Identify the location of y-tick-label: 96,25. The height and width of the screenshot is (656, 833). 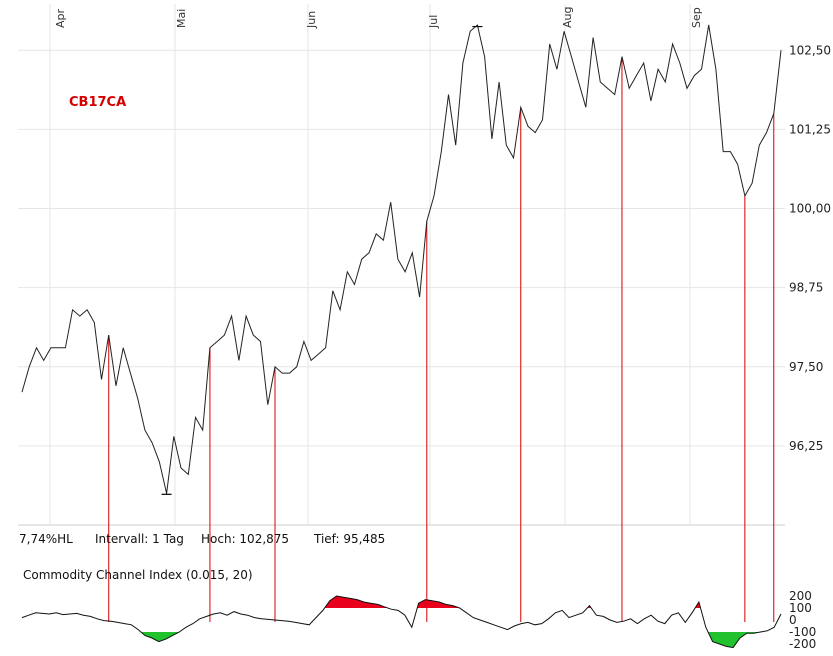
(806, 446).